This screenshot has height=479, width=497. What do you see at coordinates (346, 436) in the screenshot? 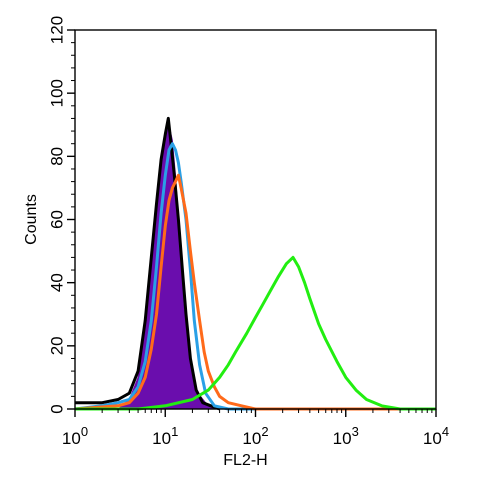
I see `x-tick-label: 10³` at bounding box center [346, 436].